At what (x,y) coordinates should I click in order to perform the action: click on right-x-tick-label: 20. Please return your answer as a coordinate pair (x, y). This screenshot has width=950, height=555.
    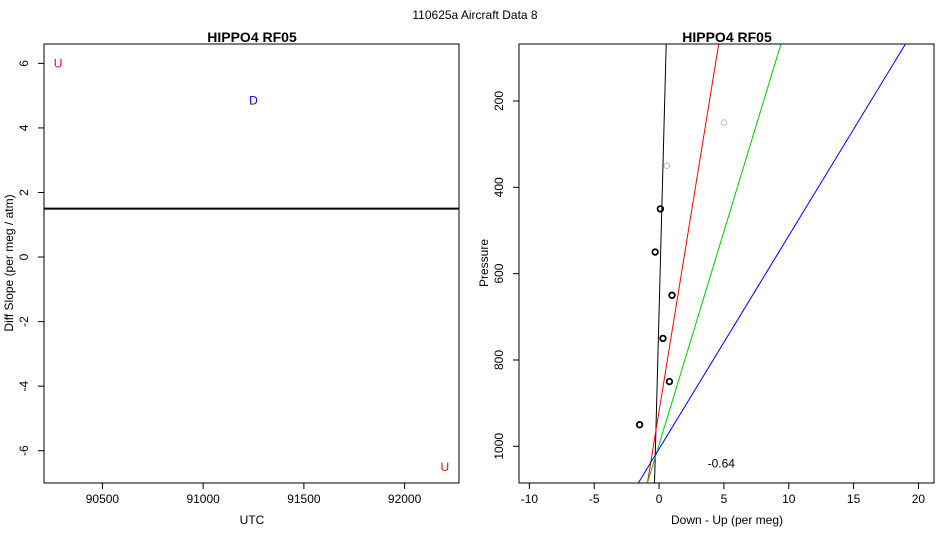
    Looking at the image, I should click on (919, 499).